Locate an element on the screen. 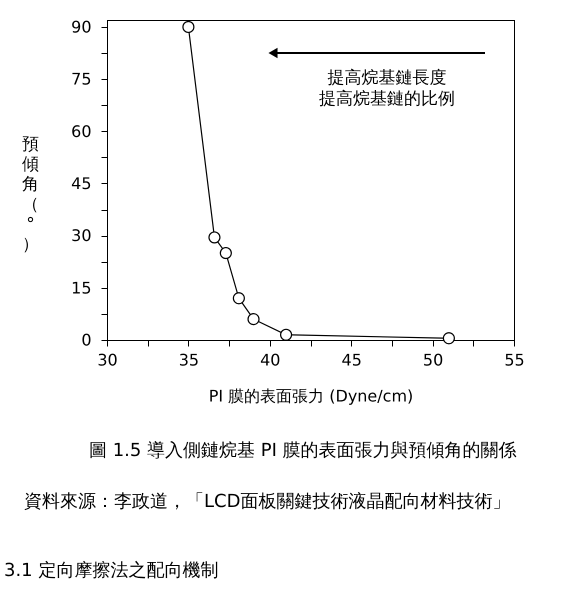 The width and height of the screenshot is (582, 601). x-axis-title: PI 膜的表面張力 (Dyne/cm) is located at coordinates (311, 396).